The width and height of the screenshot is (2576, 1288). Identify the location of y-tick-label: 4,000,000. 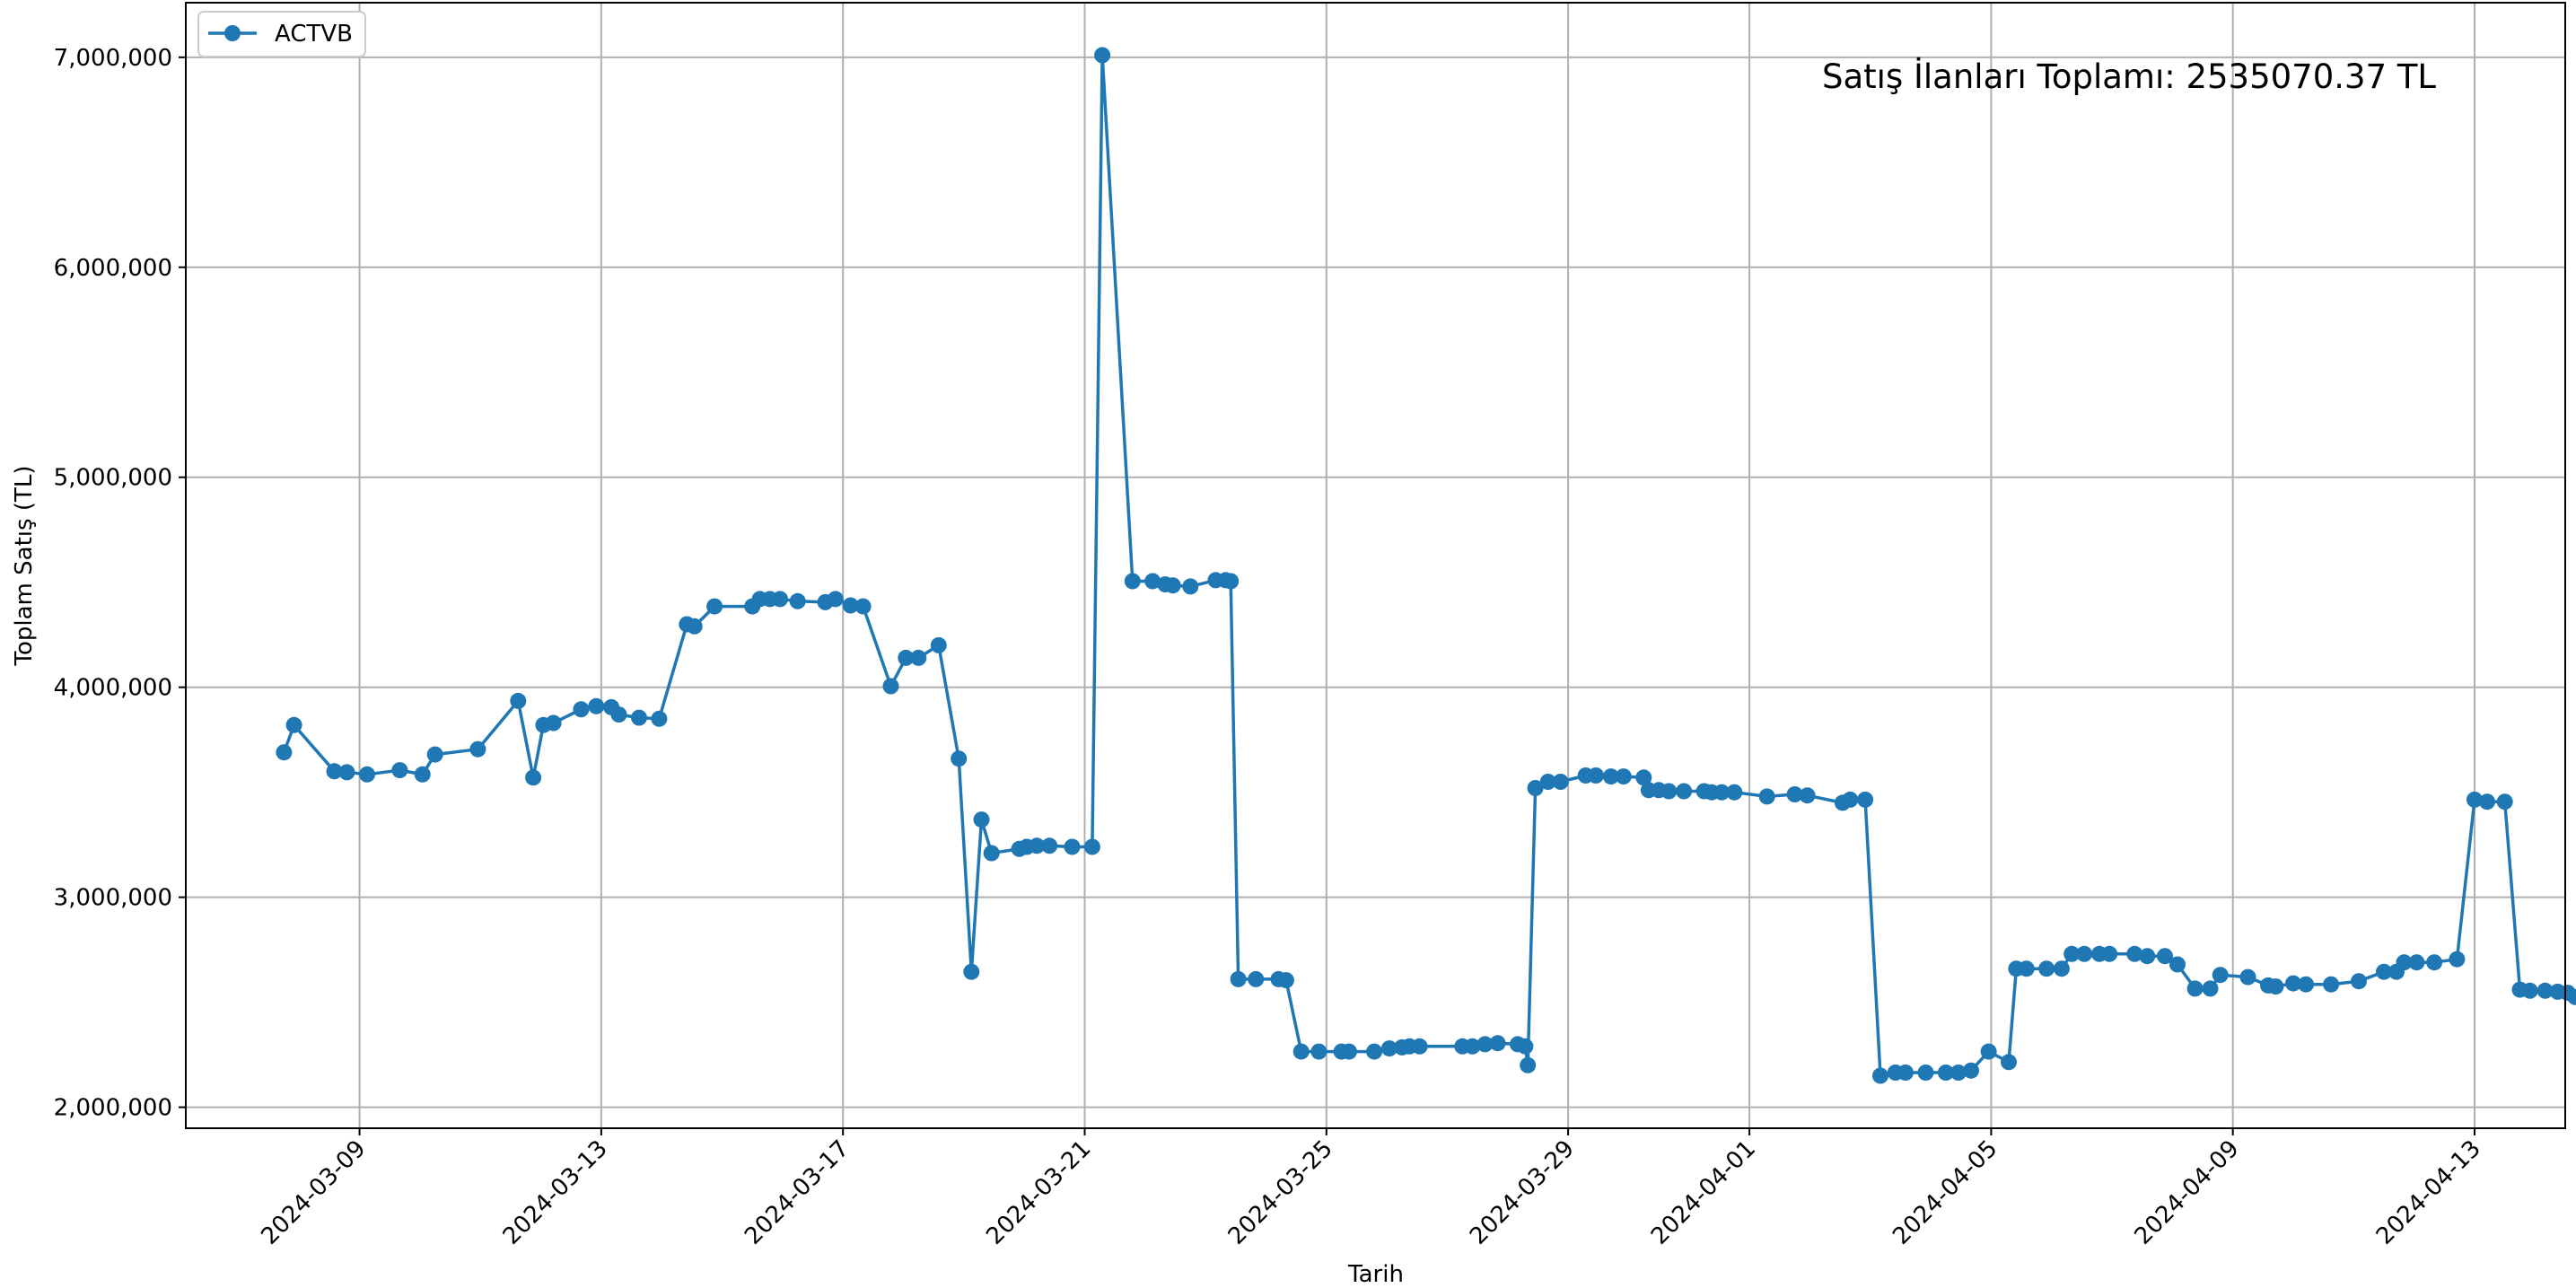
(113, 688).